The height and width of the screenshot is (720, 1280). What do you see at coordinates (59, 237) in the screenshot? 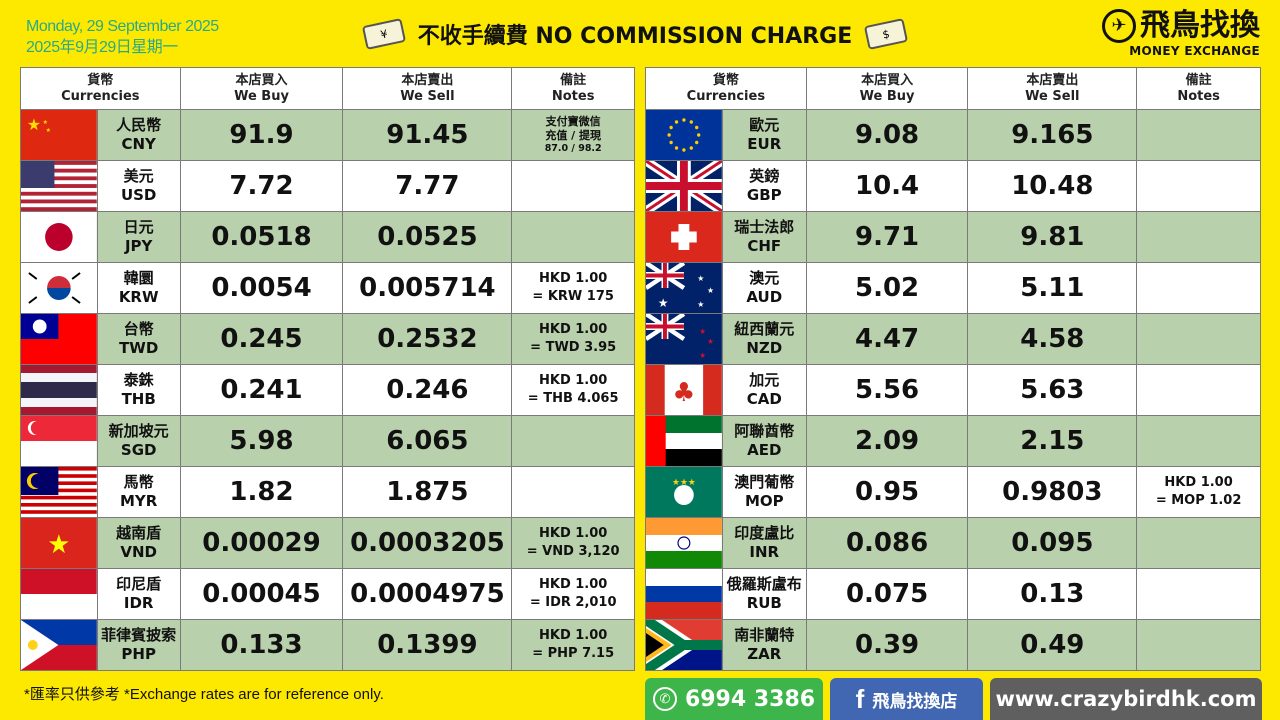
I see `jp-flag-icon` at bounding box center [59, 237].